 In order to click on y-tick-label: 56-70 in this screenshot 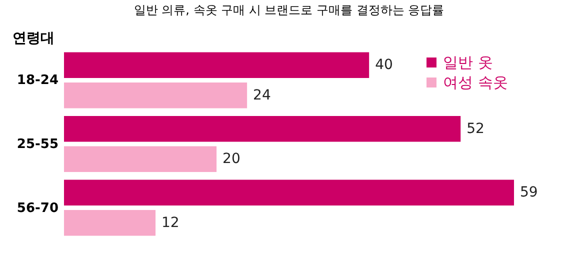, I will do `click(37, 208)`.